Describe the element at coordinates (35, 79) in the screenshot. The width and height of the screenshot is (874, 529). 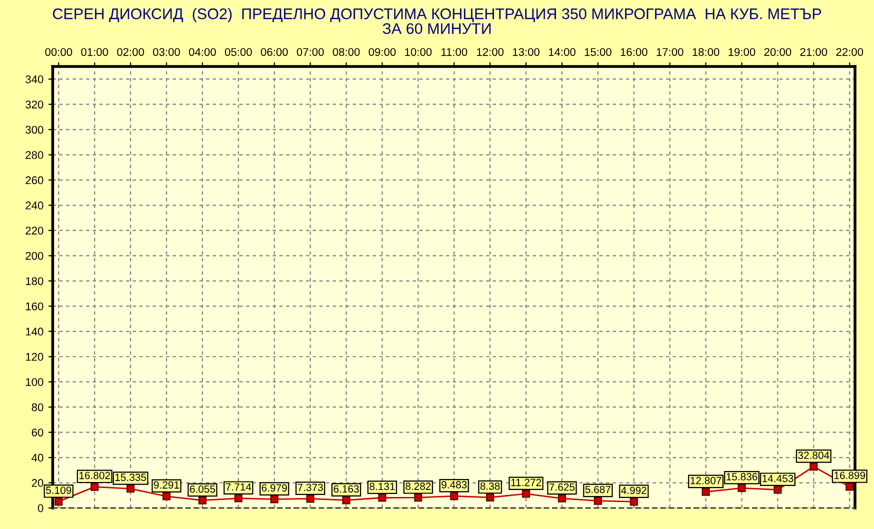
I see `y-tick-label: 340` at that location.